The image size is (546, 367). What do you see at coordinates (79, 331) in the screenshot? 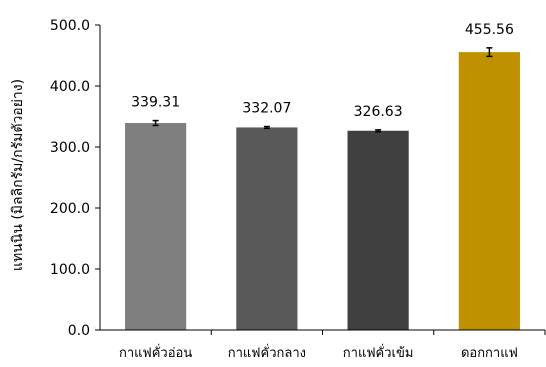
I see `y-tick-label: 0.0` at bounding box center [79, 331].